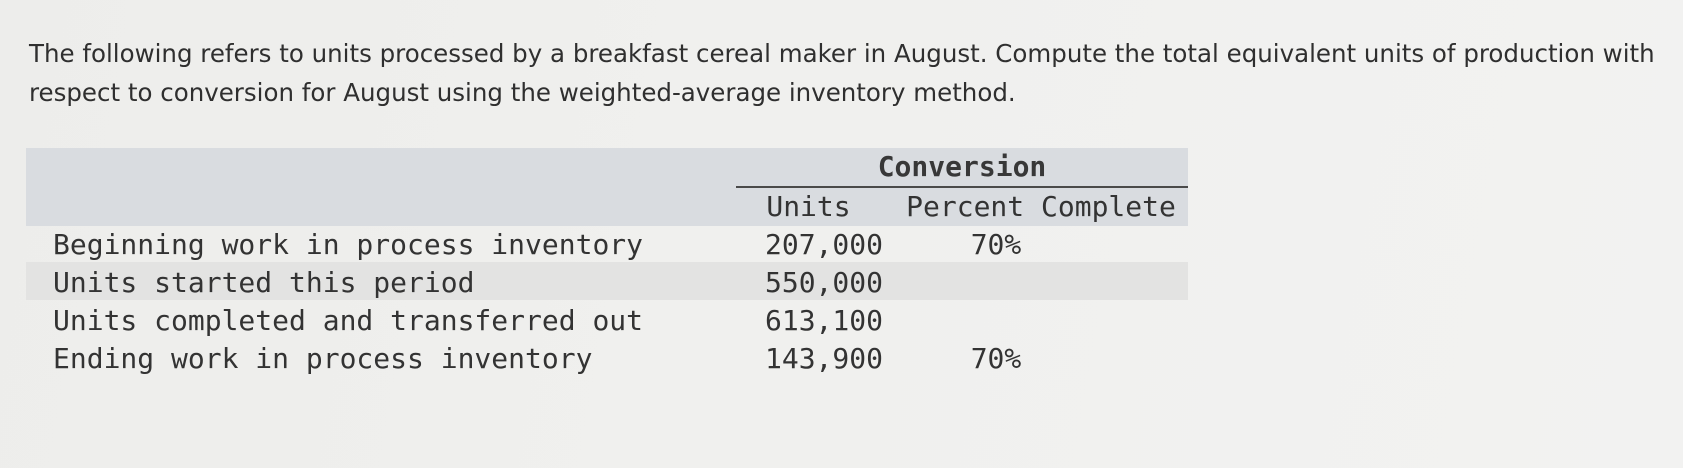 Image resolution: width=1683 pixels, height=468 pixels. I want to click on row-label-ending-wip: Ending work in process inventory, so click(323, 358).